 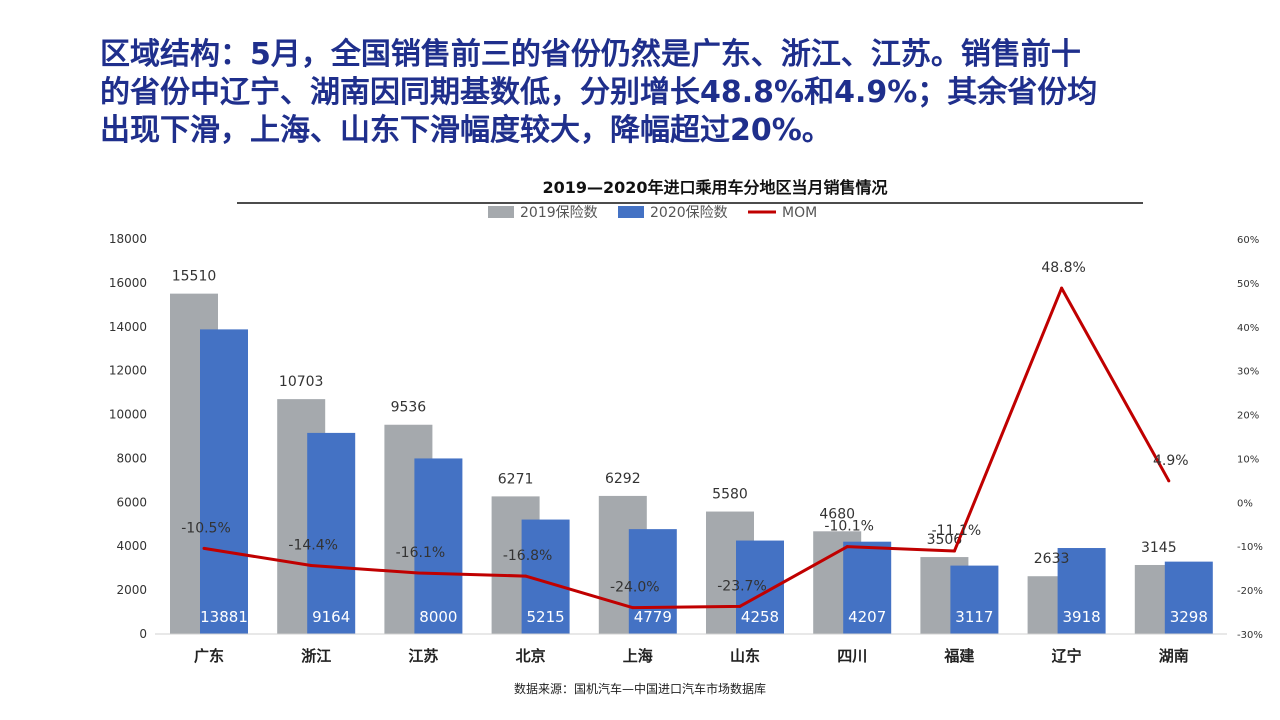 What do you see at coordinates (590, 54) in the screenshot?
I see `headline-line-1: 区域结构：5月，全国销售前三的省份仍然是广东、浙江、江苏。销售前十` at bounding box center [590, 54].